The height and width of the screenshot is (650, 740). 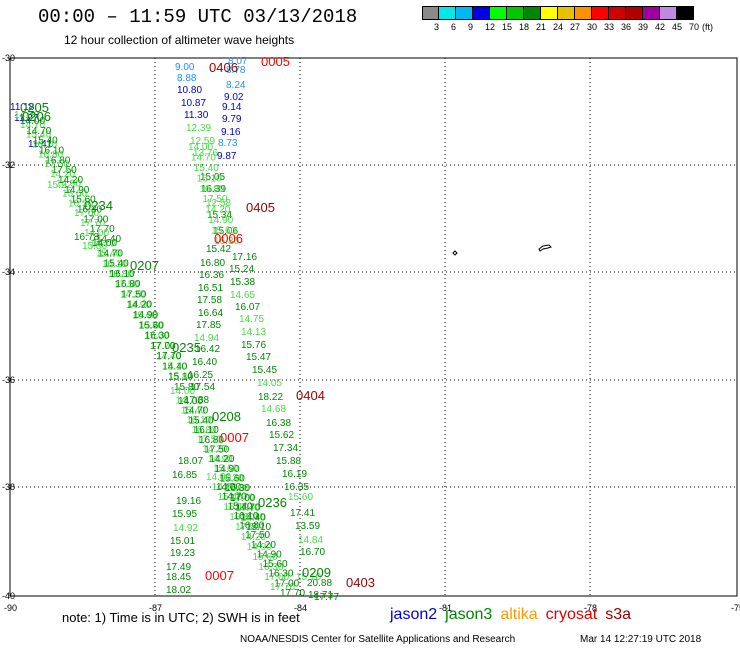 What do you see at coordinates (225, 231) in the screenshot?
I see `wave-height-value: 15.06` at bounding box center [225, 231].